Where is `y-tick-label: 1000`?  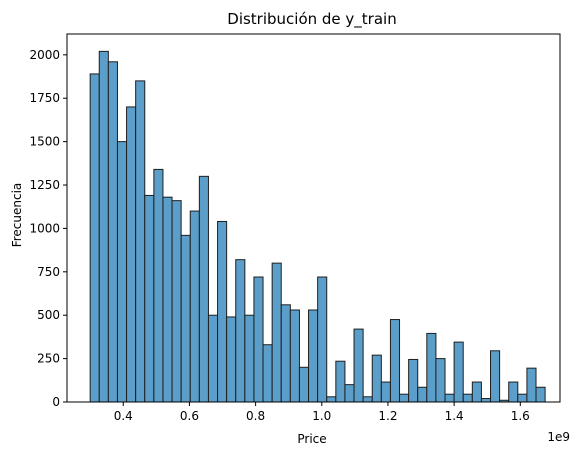
y-tick-label: 1000 is located at coordinates (44, 228).